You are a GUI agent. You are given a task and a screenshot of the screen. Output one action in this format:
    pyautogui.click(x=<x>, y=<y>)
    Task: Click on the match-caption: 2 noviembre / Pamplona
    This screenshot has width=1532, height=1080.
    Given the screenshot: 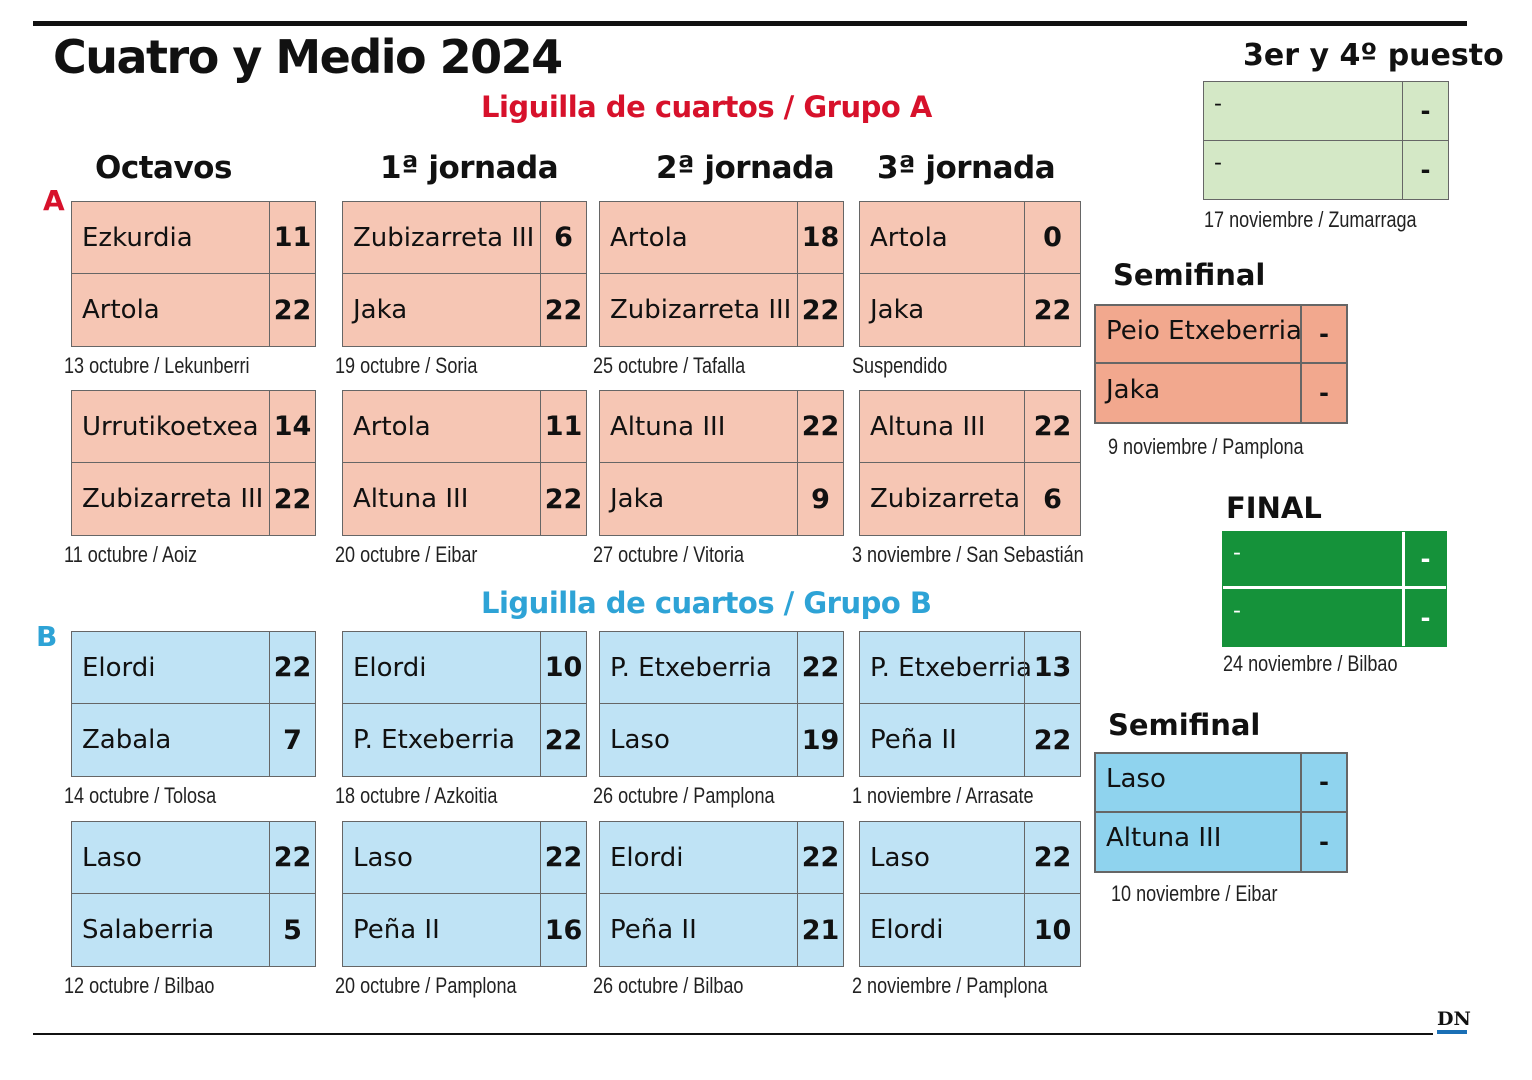 What is the action you would take?
    pyautogui.click(x=950, y=985)
    